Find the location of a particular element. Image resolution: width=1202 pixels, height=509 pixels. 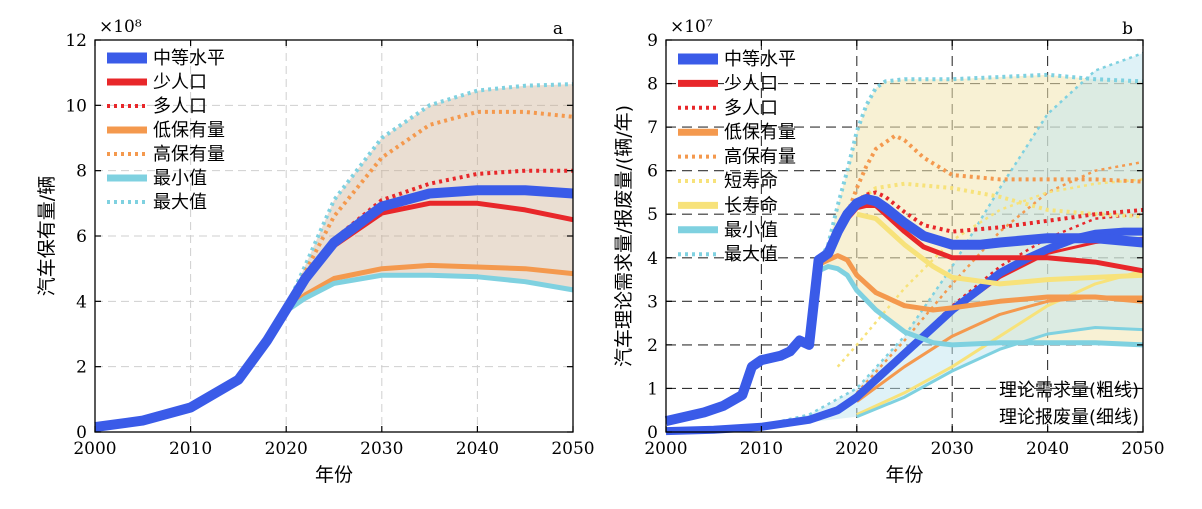

y-tick-label: 9 is located at coordinates (652, 41).